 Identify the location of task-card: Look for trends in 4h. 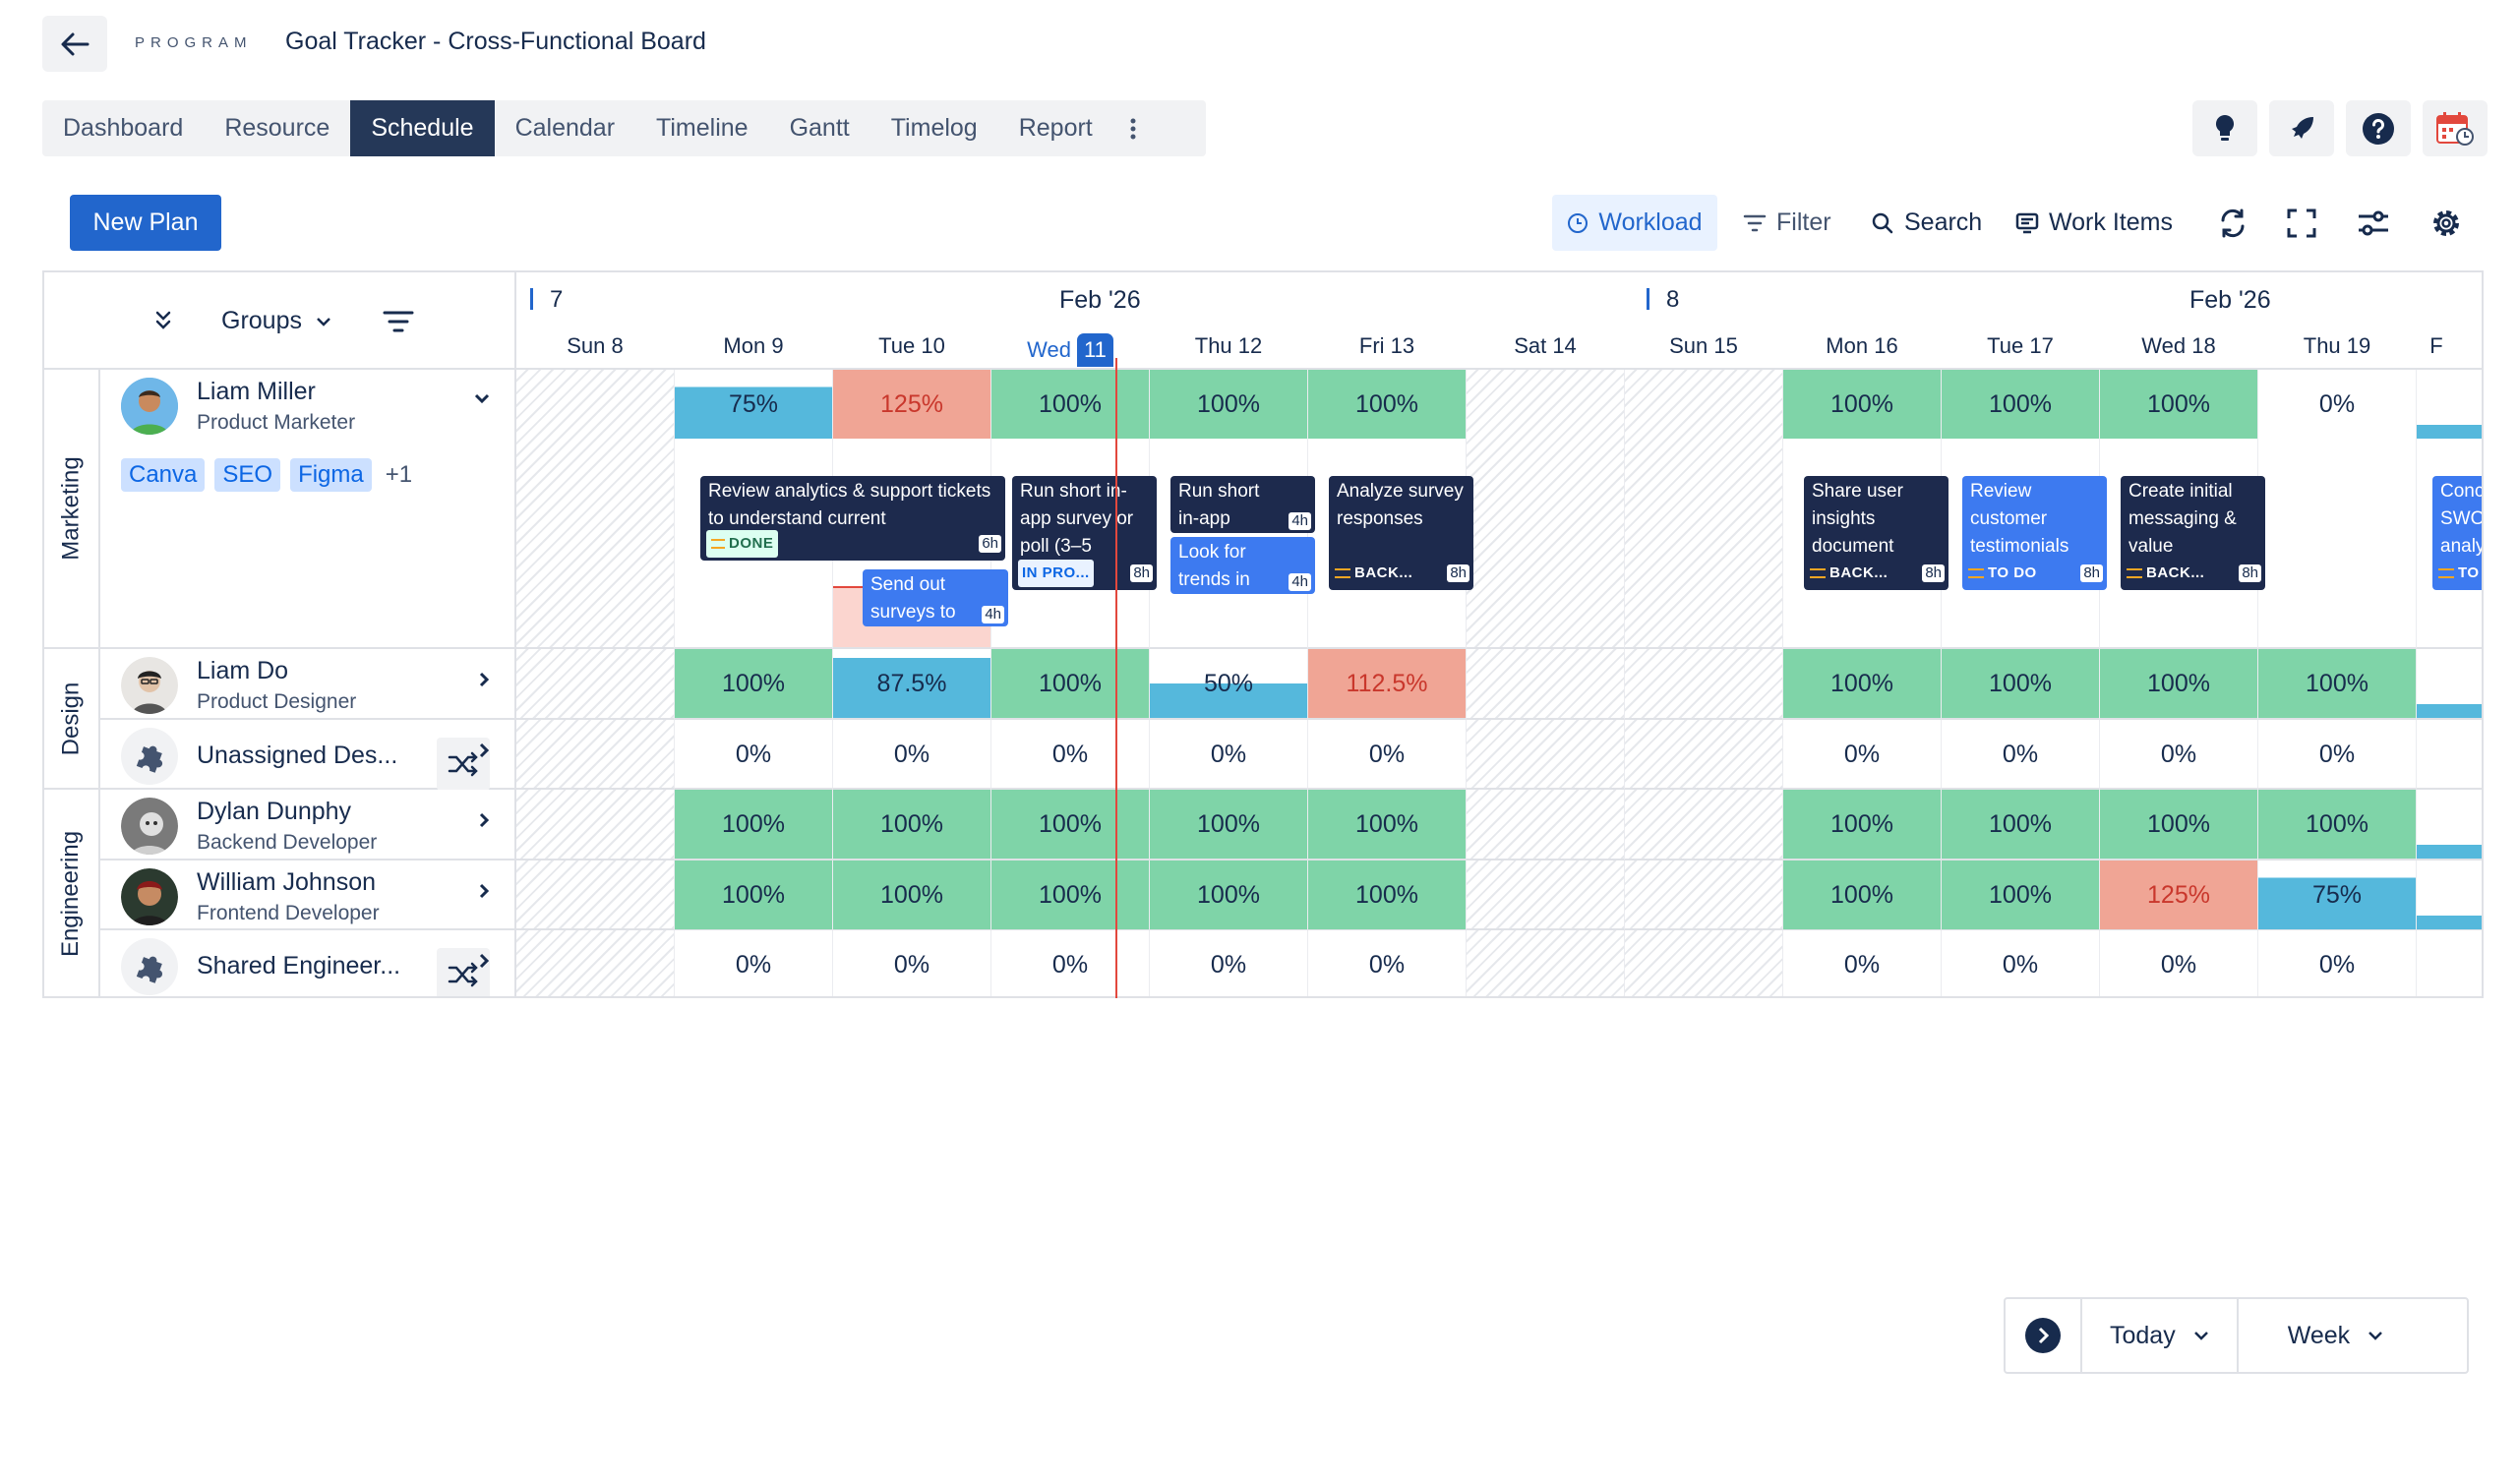
(1242, 565).